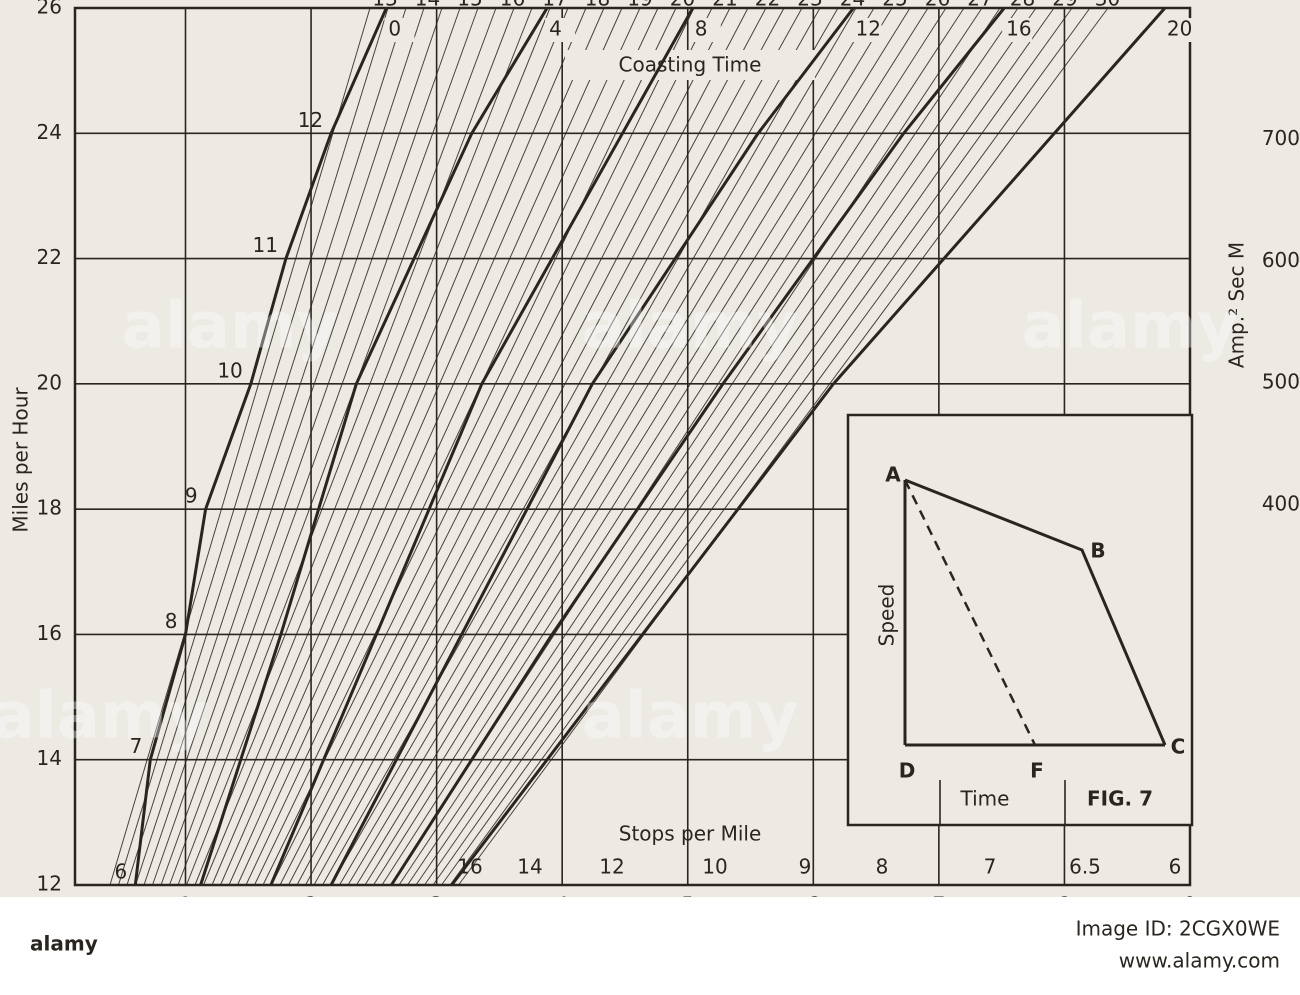 The height and width of the screenshot is (995, 1300). Describe the element at coordinates (1022, 5) in the screenshot. I see `top-scale-label: 28` at that location.